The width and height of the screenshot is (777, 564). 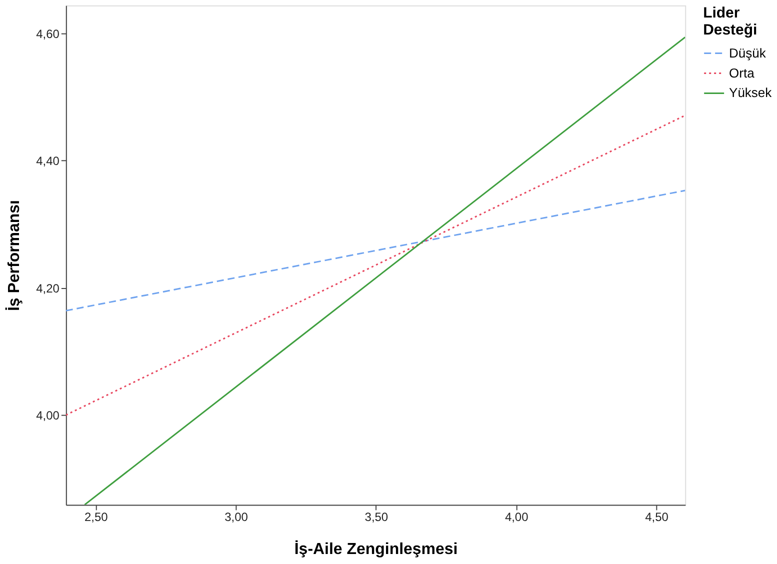 I want to click on x-tick-label: 4,50, so click(x=657, y=517).